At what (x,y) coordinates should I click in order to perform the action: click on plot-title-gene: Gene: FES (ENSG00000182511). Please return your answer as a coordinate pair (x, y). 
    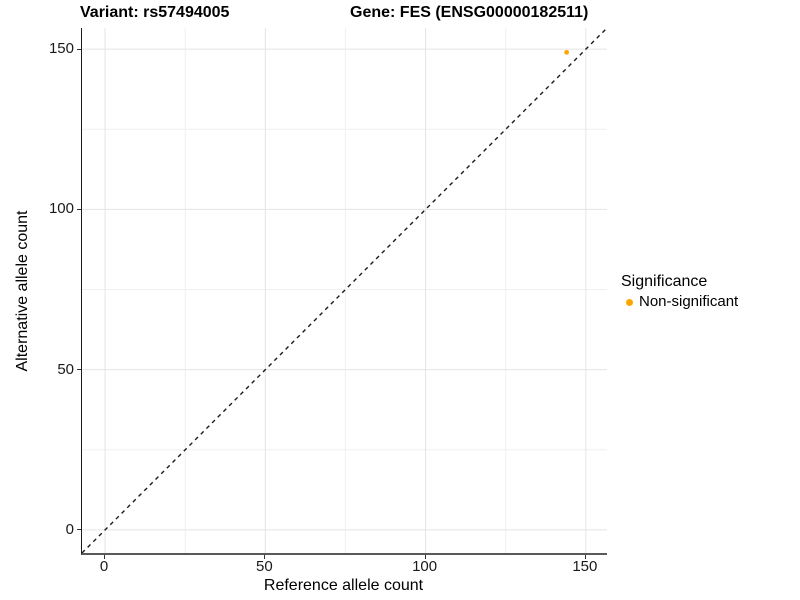
    Looking at the image, I should click on (469, 12).